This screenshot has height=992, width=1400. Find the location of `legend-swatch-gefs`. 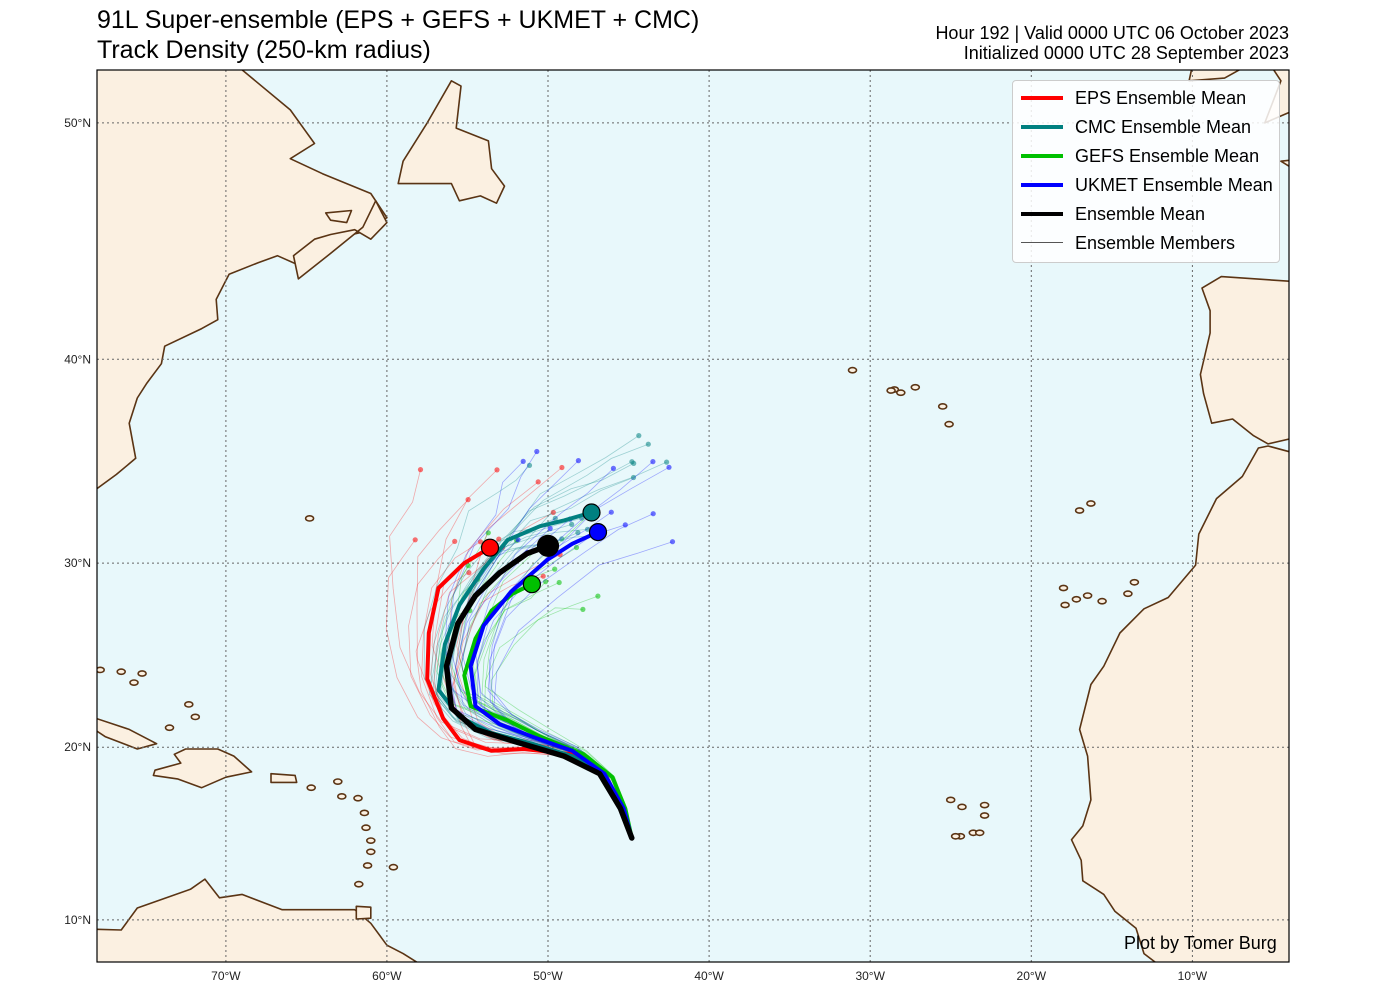

legend-swatch-gefs is located at coordinates (1042, 156).